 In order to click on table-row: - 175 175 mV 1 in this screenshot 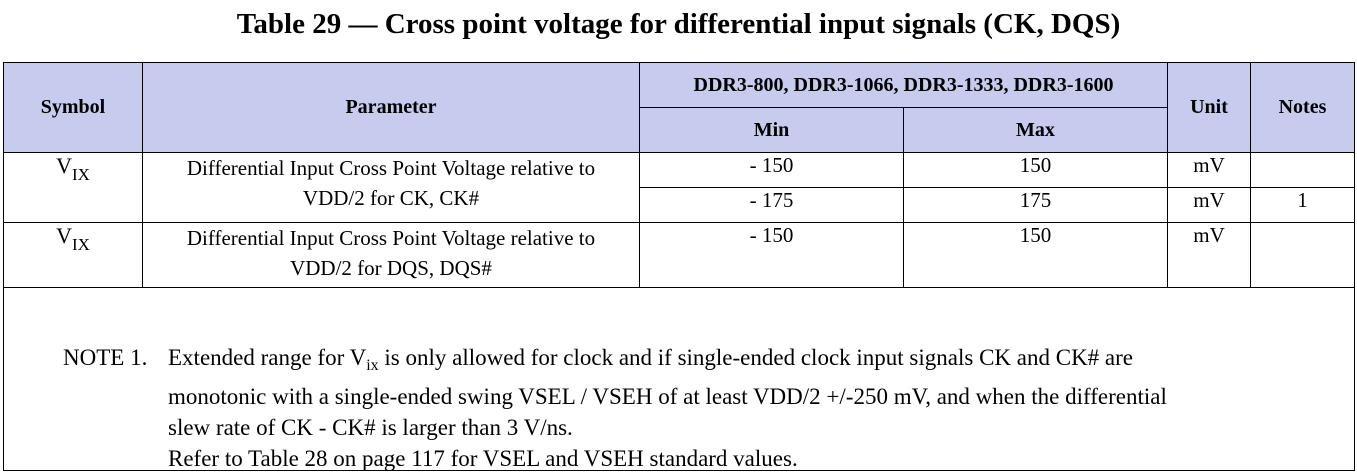, I will do `click(679, 205)`.